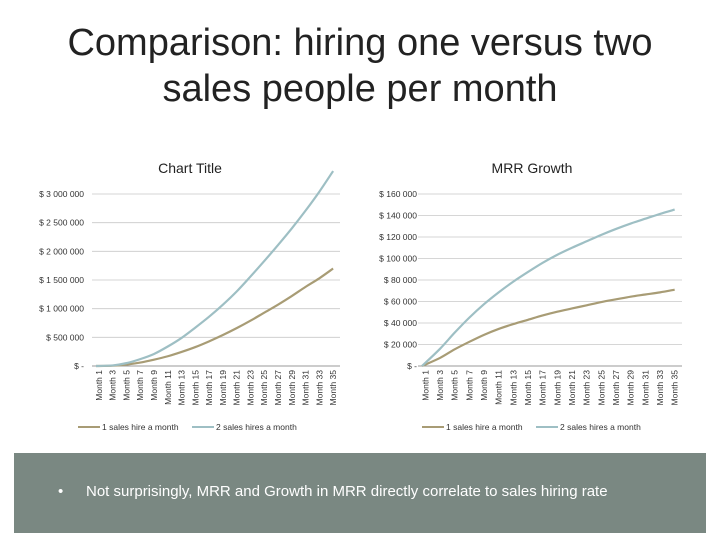 Image resolution: width=720 pixels, height=540 pixels. Describe the element at coordinates (61, 280) in the screenshot. I see `y-tick-label: $ 1 500 000` at that location.